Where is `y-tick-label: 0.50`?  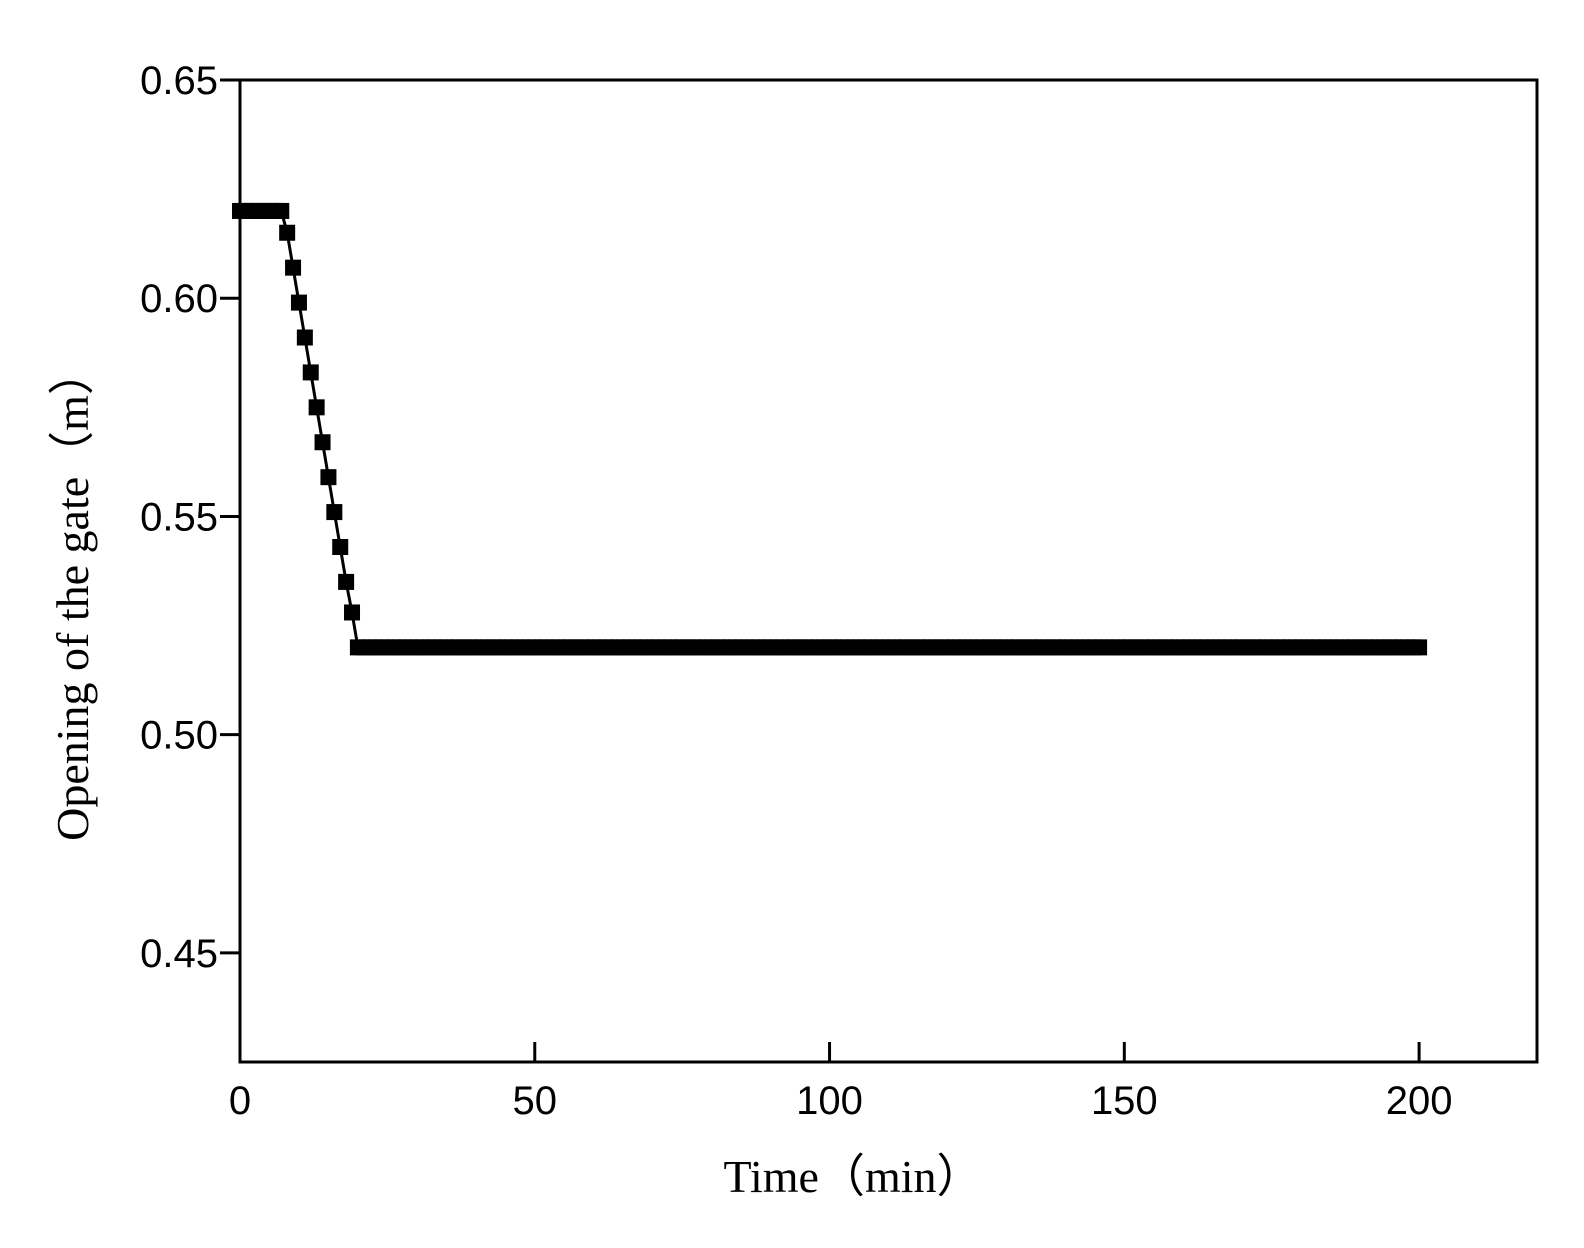
y-tick-label: 0.50 is located at coordinates (179, 736).